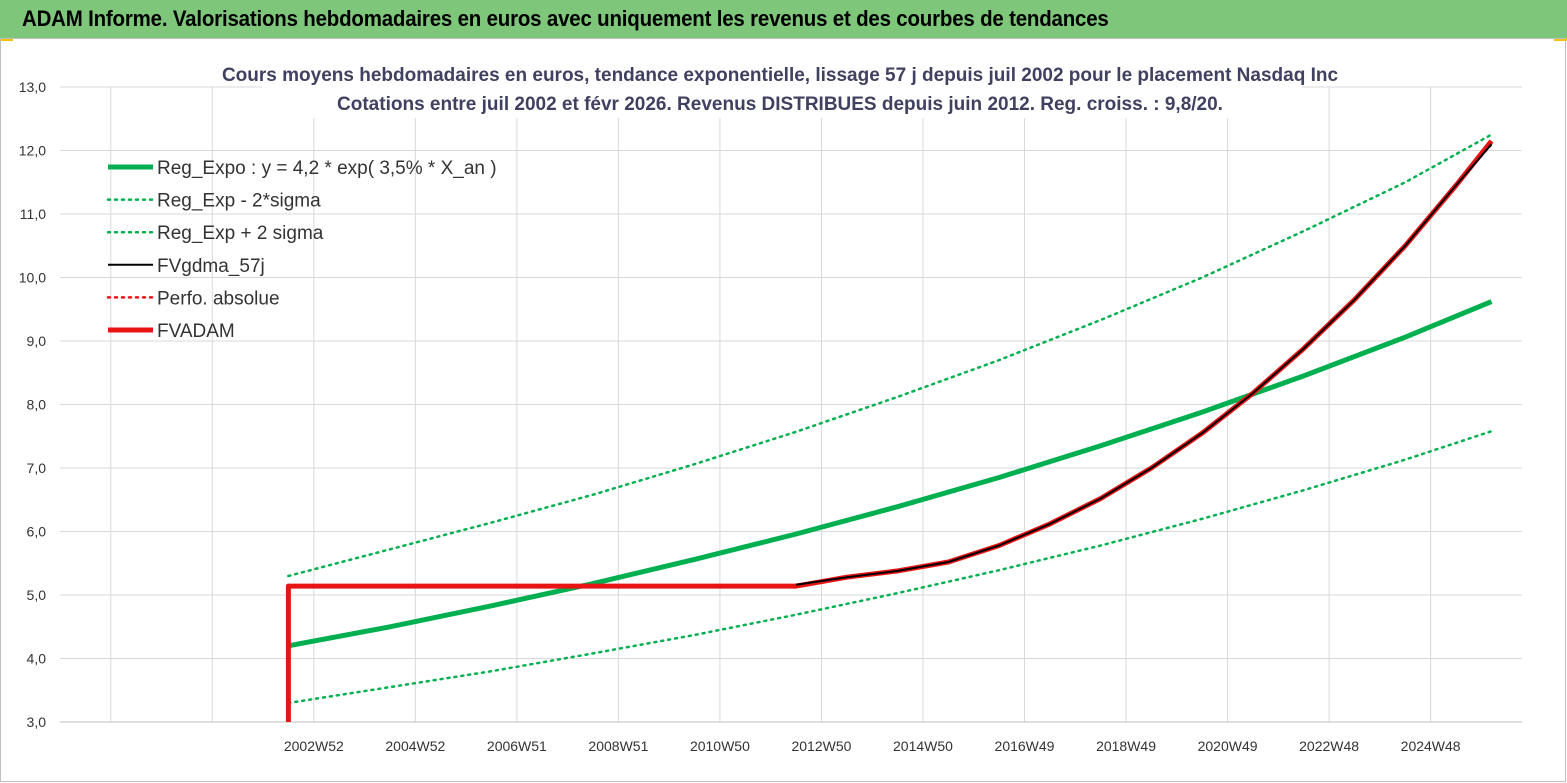 This screenshot has width=1567, height=783. What do you see at coordinates (32, 278) in the screenshot?
I see `y-tick-label: 10,0` at bounding box center [32, 278].